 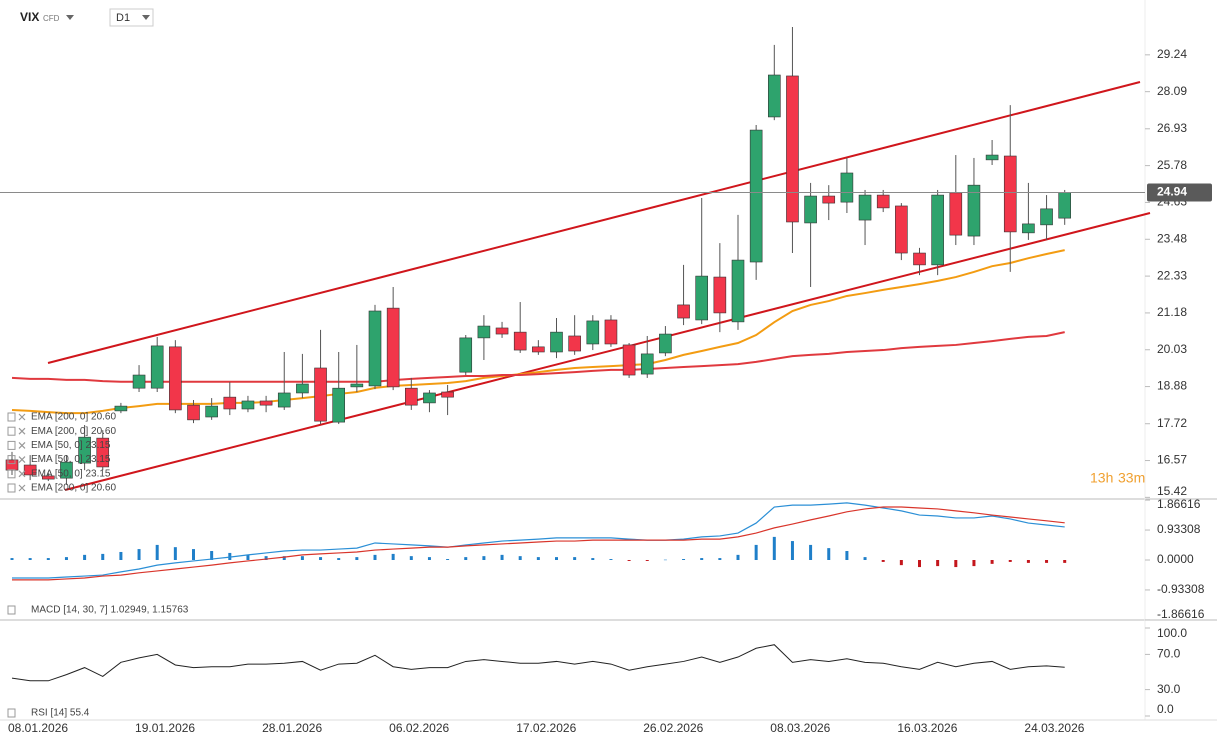 I want to click on x-tick-label: 16.03.2026, so click(x=927, y=728).